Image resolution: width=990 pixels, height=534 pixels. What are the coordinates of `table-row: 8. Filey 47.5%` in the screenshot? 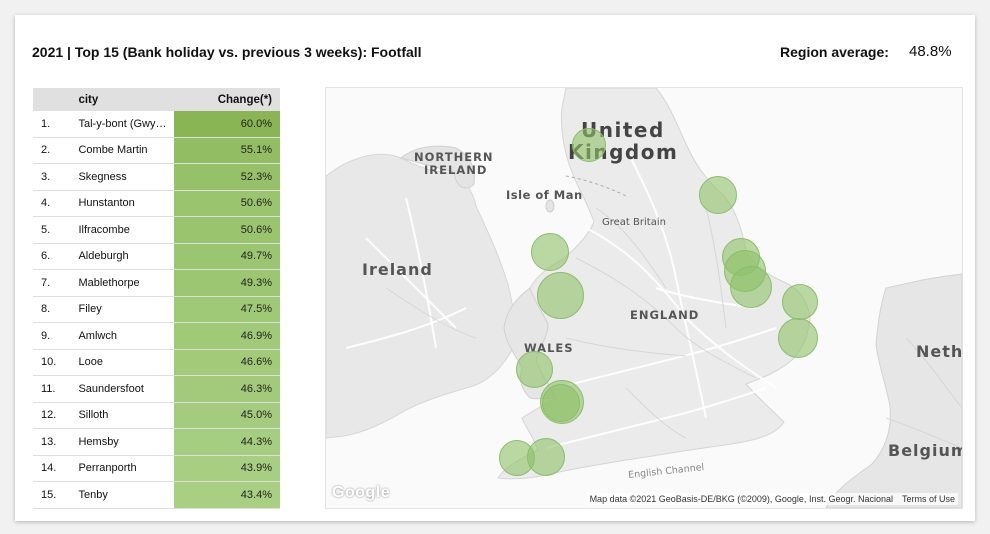 It's located at (156, 309).